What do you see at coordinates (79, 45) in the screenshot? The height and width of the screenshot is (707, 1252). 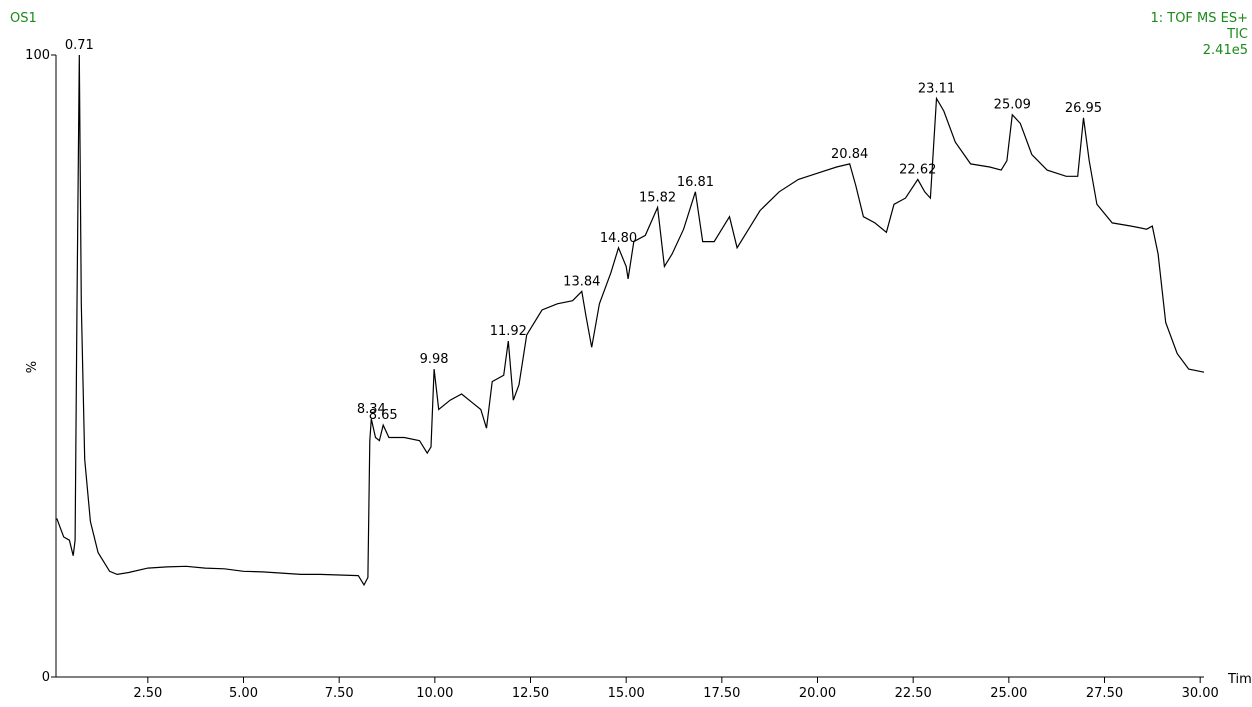 I see `peak-label: 0.71` at bounding box center [79, 45].